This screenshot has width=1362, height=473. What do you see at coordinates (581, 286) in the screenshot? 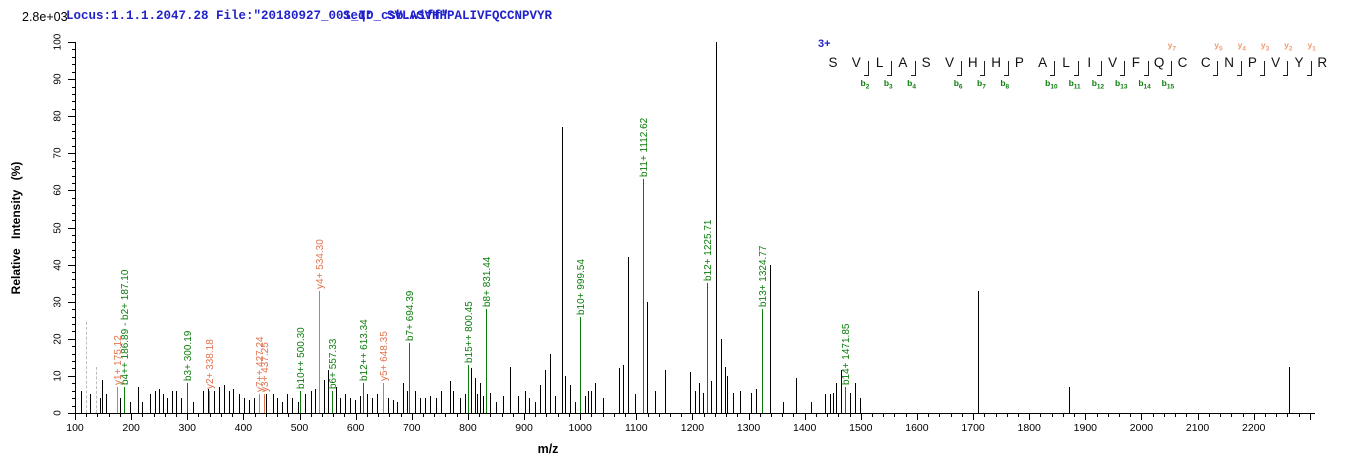
I see `peak-b10-label: b10+ 999.54` at bounding box center [581, 286].